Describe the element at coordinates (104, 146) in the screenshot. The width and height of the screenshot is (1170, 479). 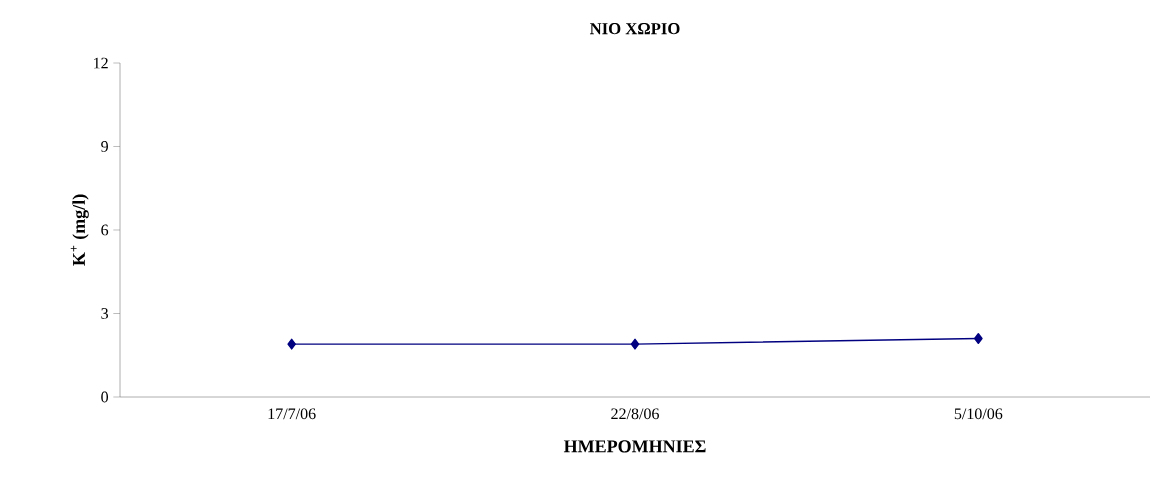
I see `y-tick-label: 9` at that location.